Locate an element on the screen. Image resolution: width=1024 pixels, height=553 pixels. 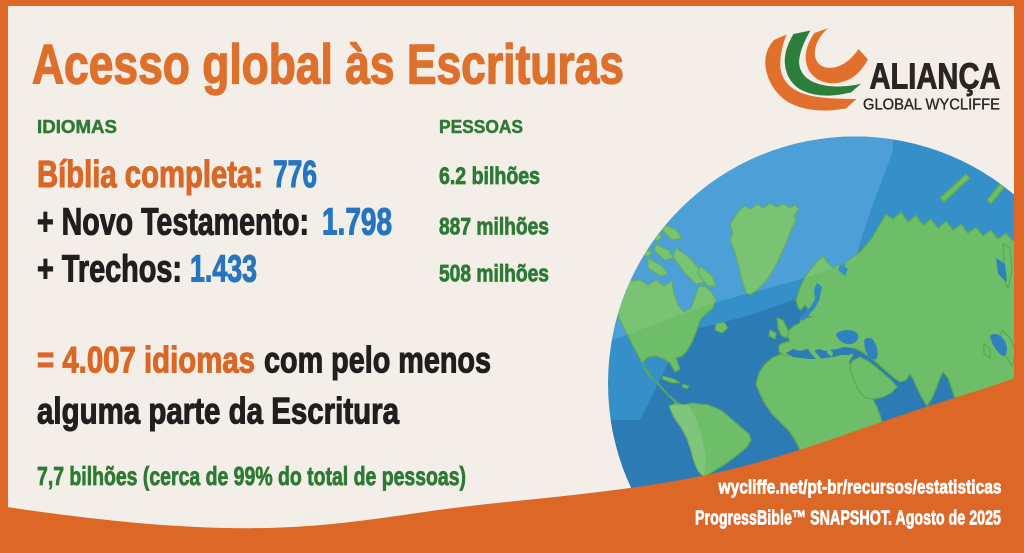
svg-text: ALIANÇA is located at coordinates (935, 76).